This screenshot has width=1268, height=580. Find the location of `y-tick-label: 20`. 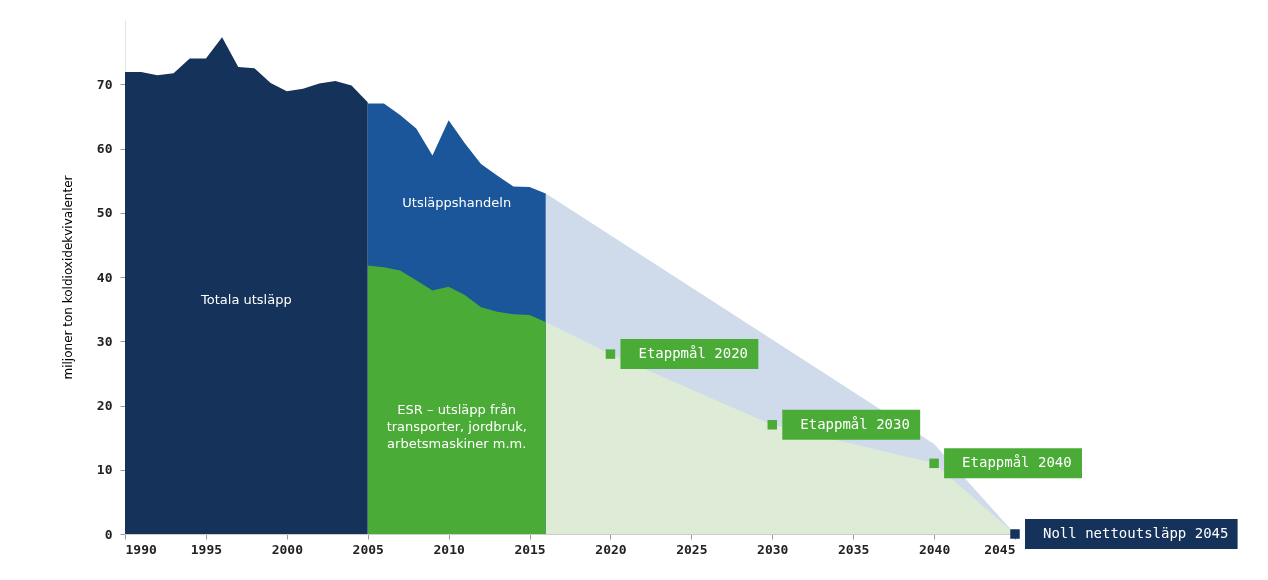

y-tick-label: 20 is located at coordinates (104, 405).